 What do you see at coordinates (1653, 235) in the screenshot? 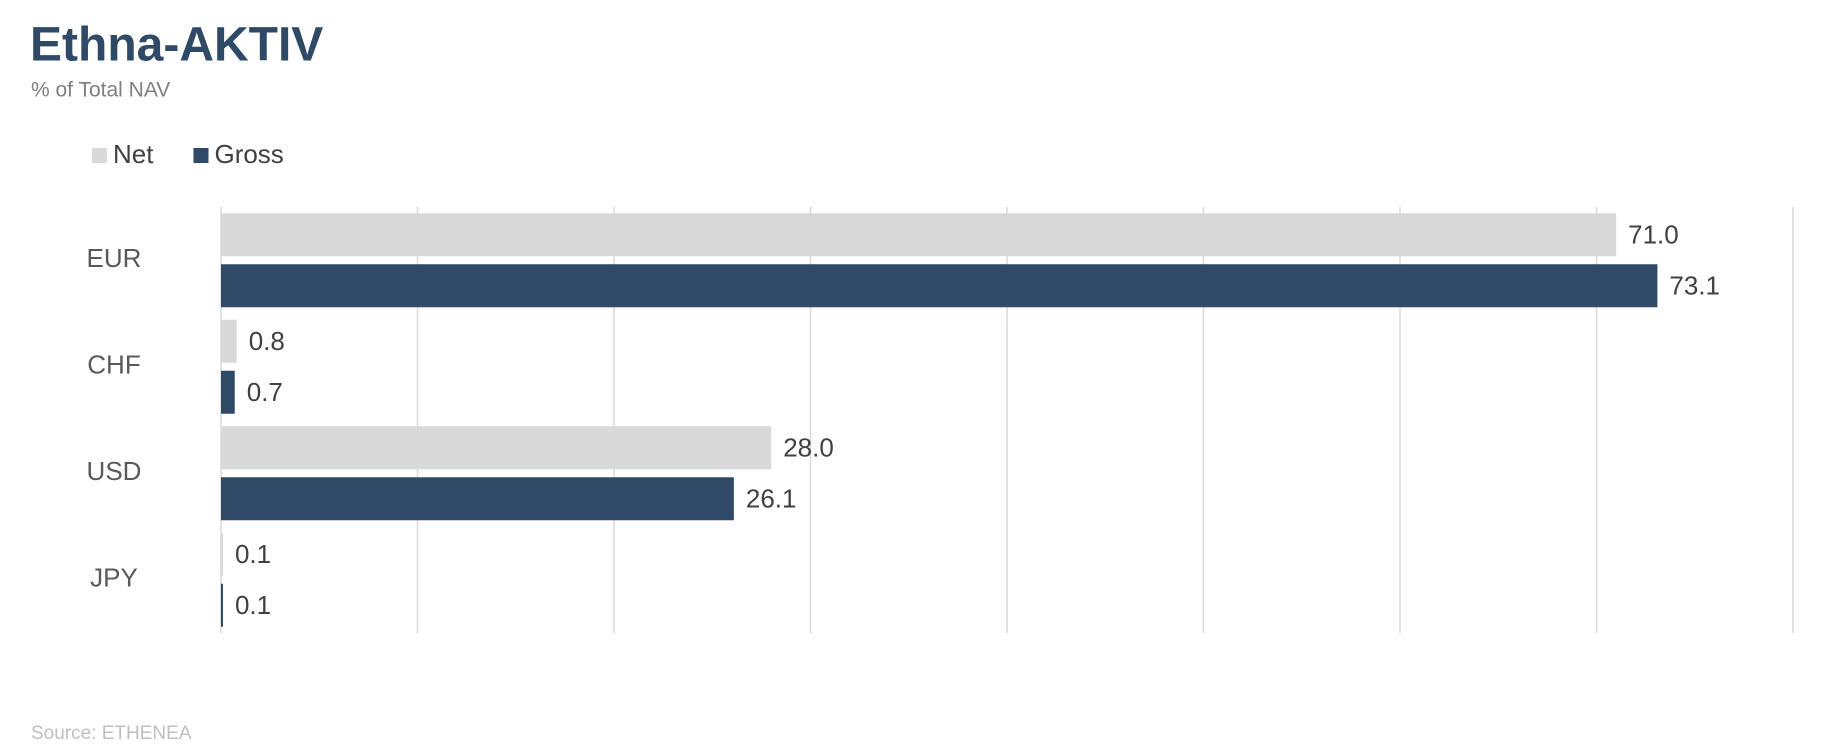
I see `value-label: 71.0` at bounding box center [1653, 235].